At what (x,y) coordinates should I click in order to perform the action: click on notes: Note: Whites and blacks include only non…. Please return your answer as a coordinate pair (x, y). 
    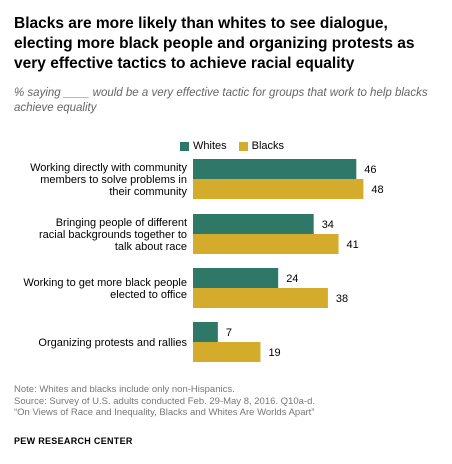
    Looking at the image, I should click on (229, 401).